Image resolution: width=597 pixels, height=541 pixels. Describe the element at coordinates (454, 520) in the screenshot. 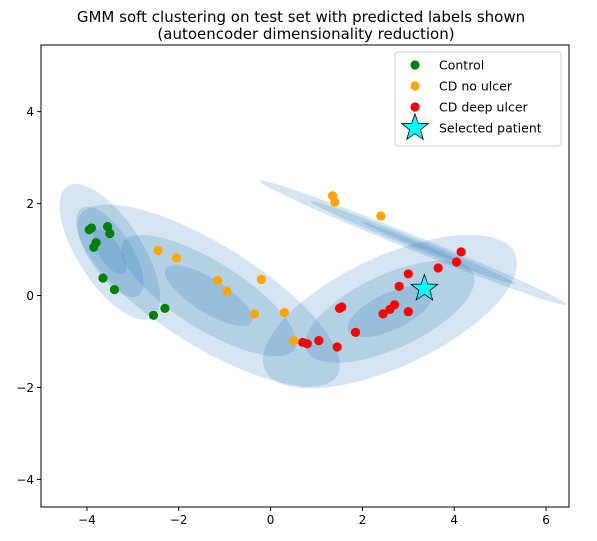

I see `x-tick-label: 4` at that location.